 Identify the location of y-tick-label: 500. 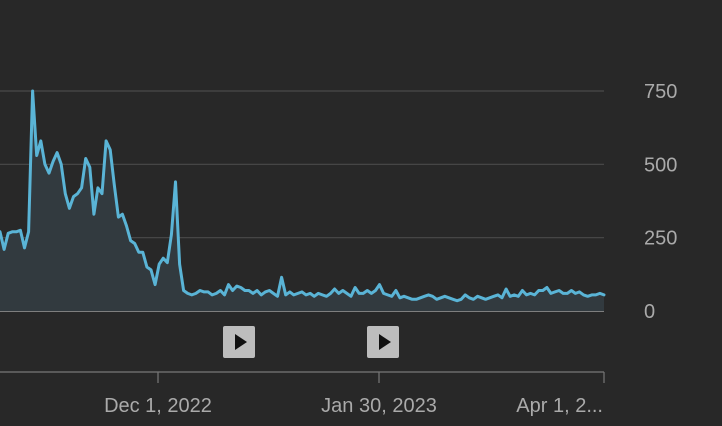
(660, 165).